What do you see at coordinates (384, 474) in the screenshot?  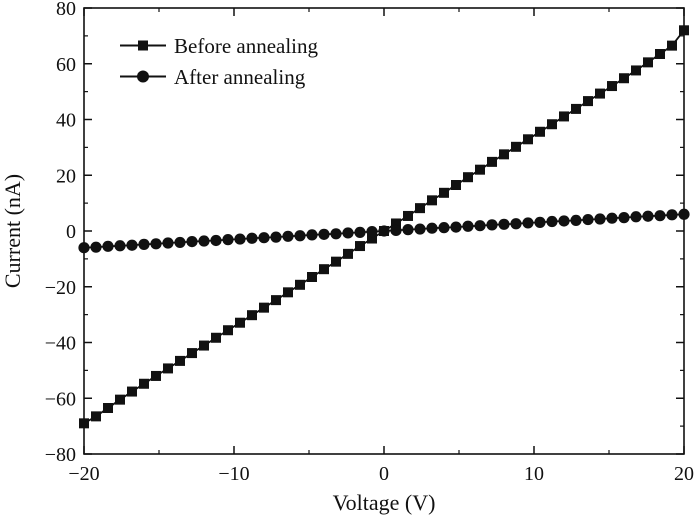 I see `x-tick-label: 0` at bounding box center [384, 474].